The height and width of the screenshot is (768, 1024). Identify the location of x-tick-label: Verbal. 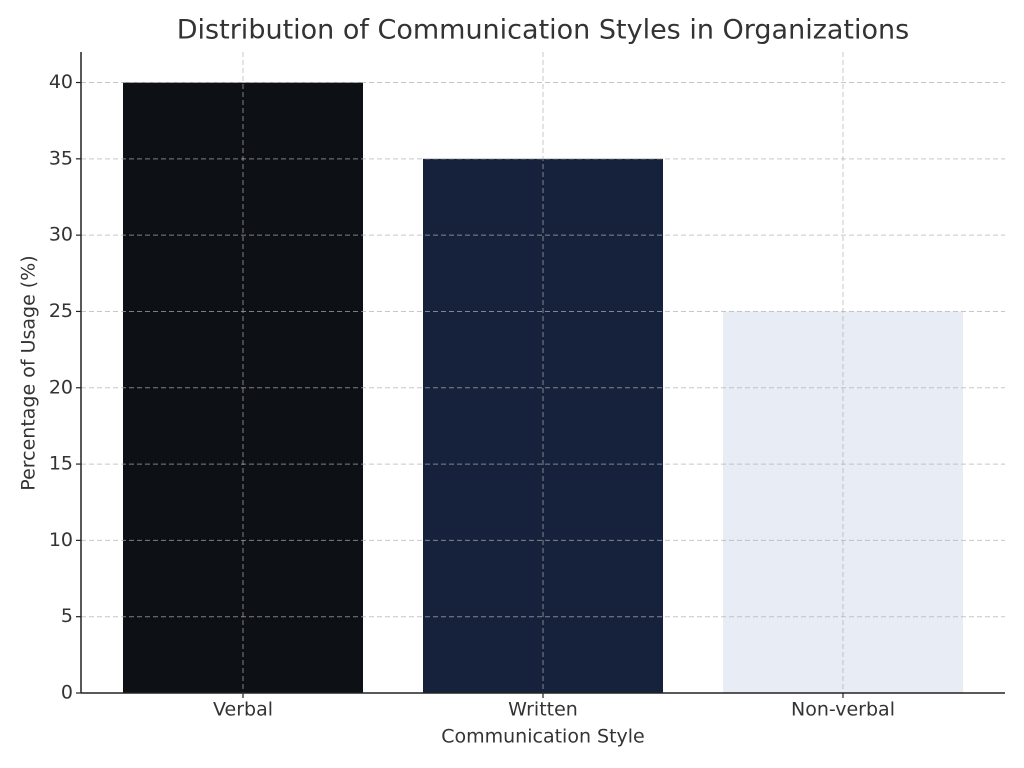
(243, 710).